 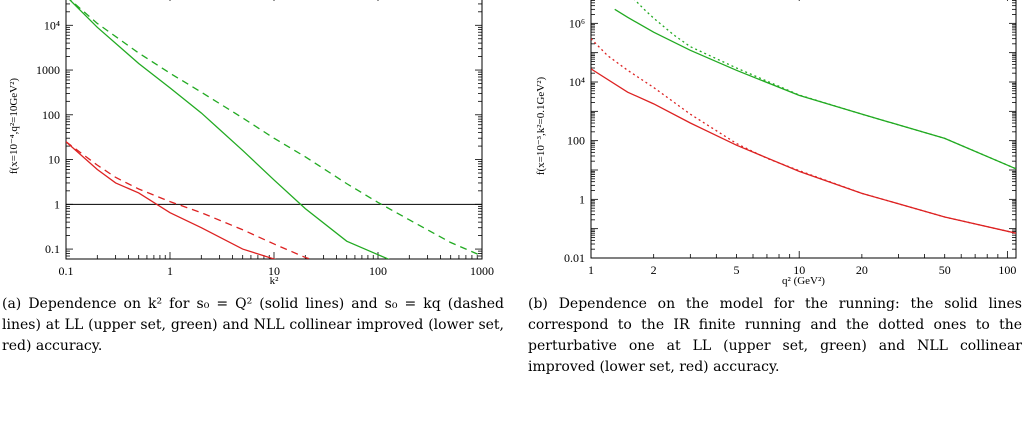 I want to click on x-axis-label: q² (GeV²), so click(x=803, y=281).